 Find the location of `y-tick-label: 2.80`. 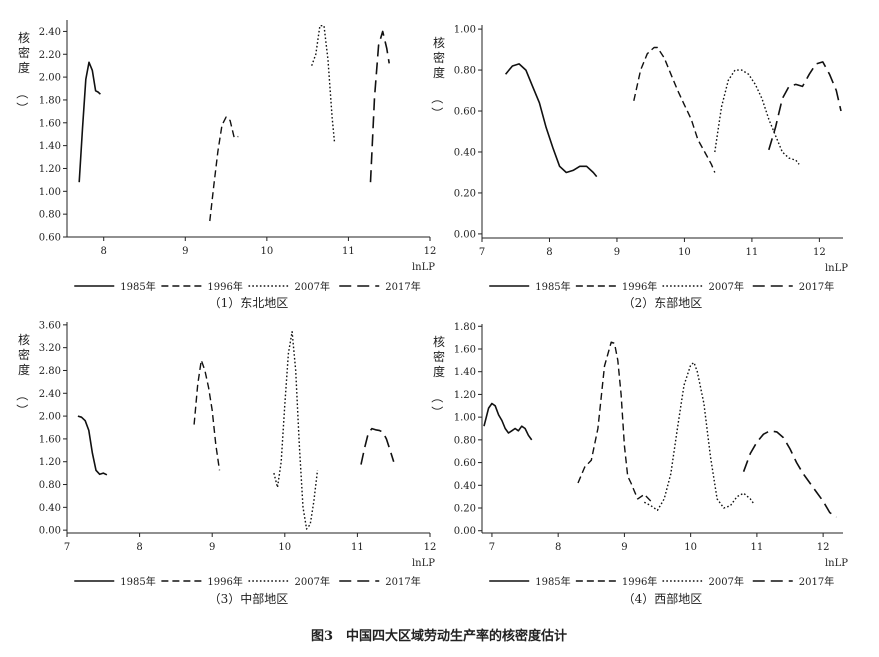

y-tick-label: 2.80 is located at coordinates (50, 371).